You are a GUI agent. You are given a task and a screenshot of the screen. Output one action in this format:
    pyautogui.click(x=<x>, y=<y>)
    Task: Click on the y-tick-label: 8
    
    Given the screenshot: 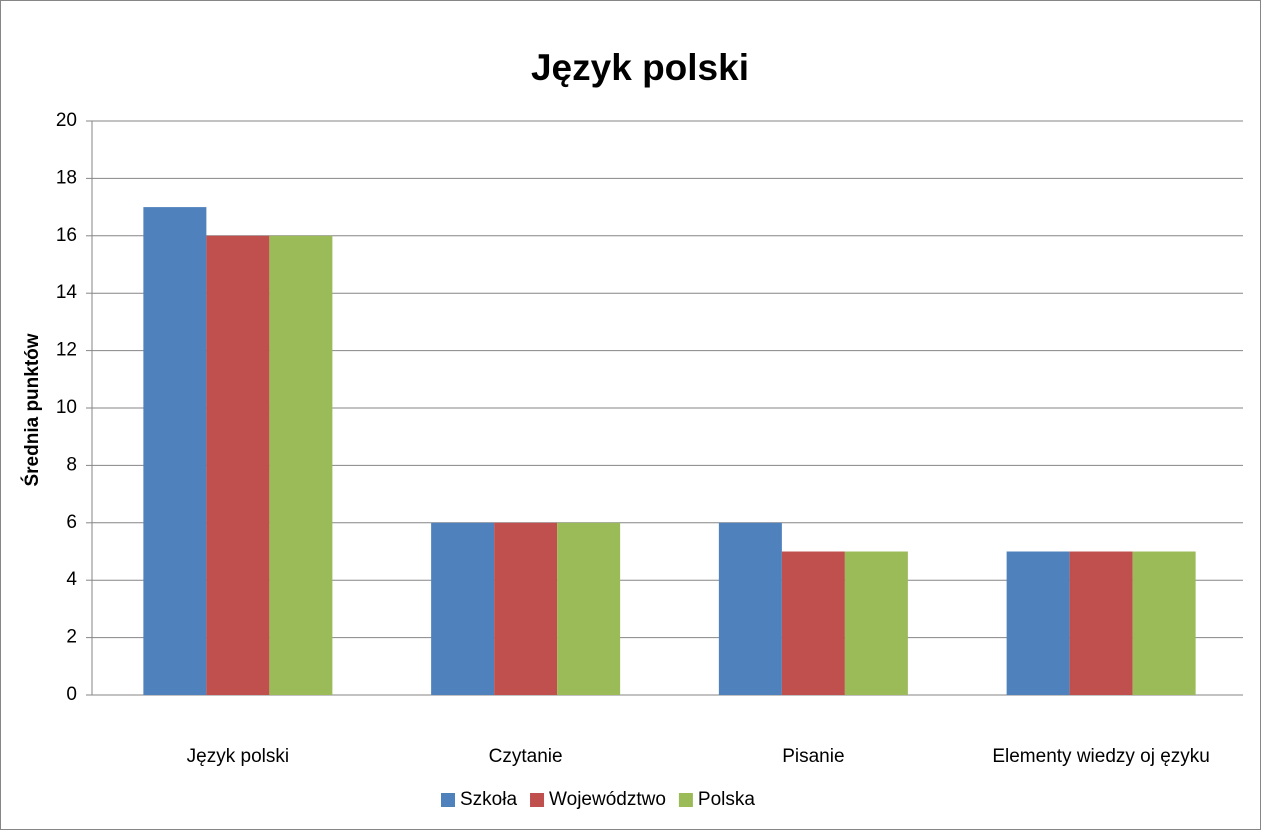 What is the action you would take?
    pyautogui.click(x=71, y=464)
    